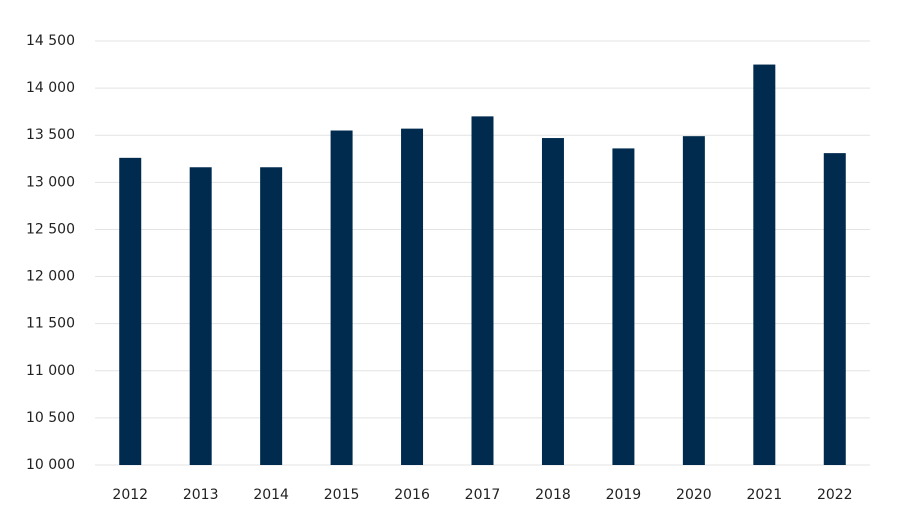 This screenshot has width=900, height=506. Describe the element at coordinates (412, 495) in the screenshot. I see `x-tick-label: 2016` at that location.